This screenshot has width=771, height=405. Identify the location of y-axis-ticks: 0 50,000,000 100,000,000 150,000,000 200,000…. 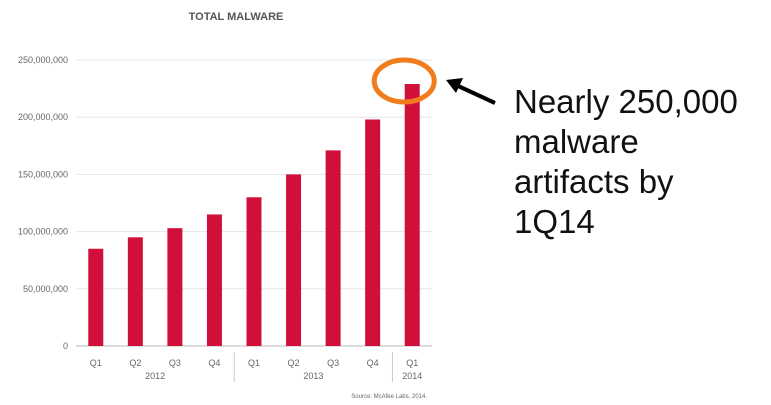
(43, 203).